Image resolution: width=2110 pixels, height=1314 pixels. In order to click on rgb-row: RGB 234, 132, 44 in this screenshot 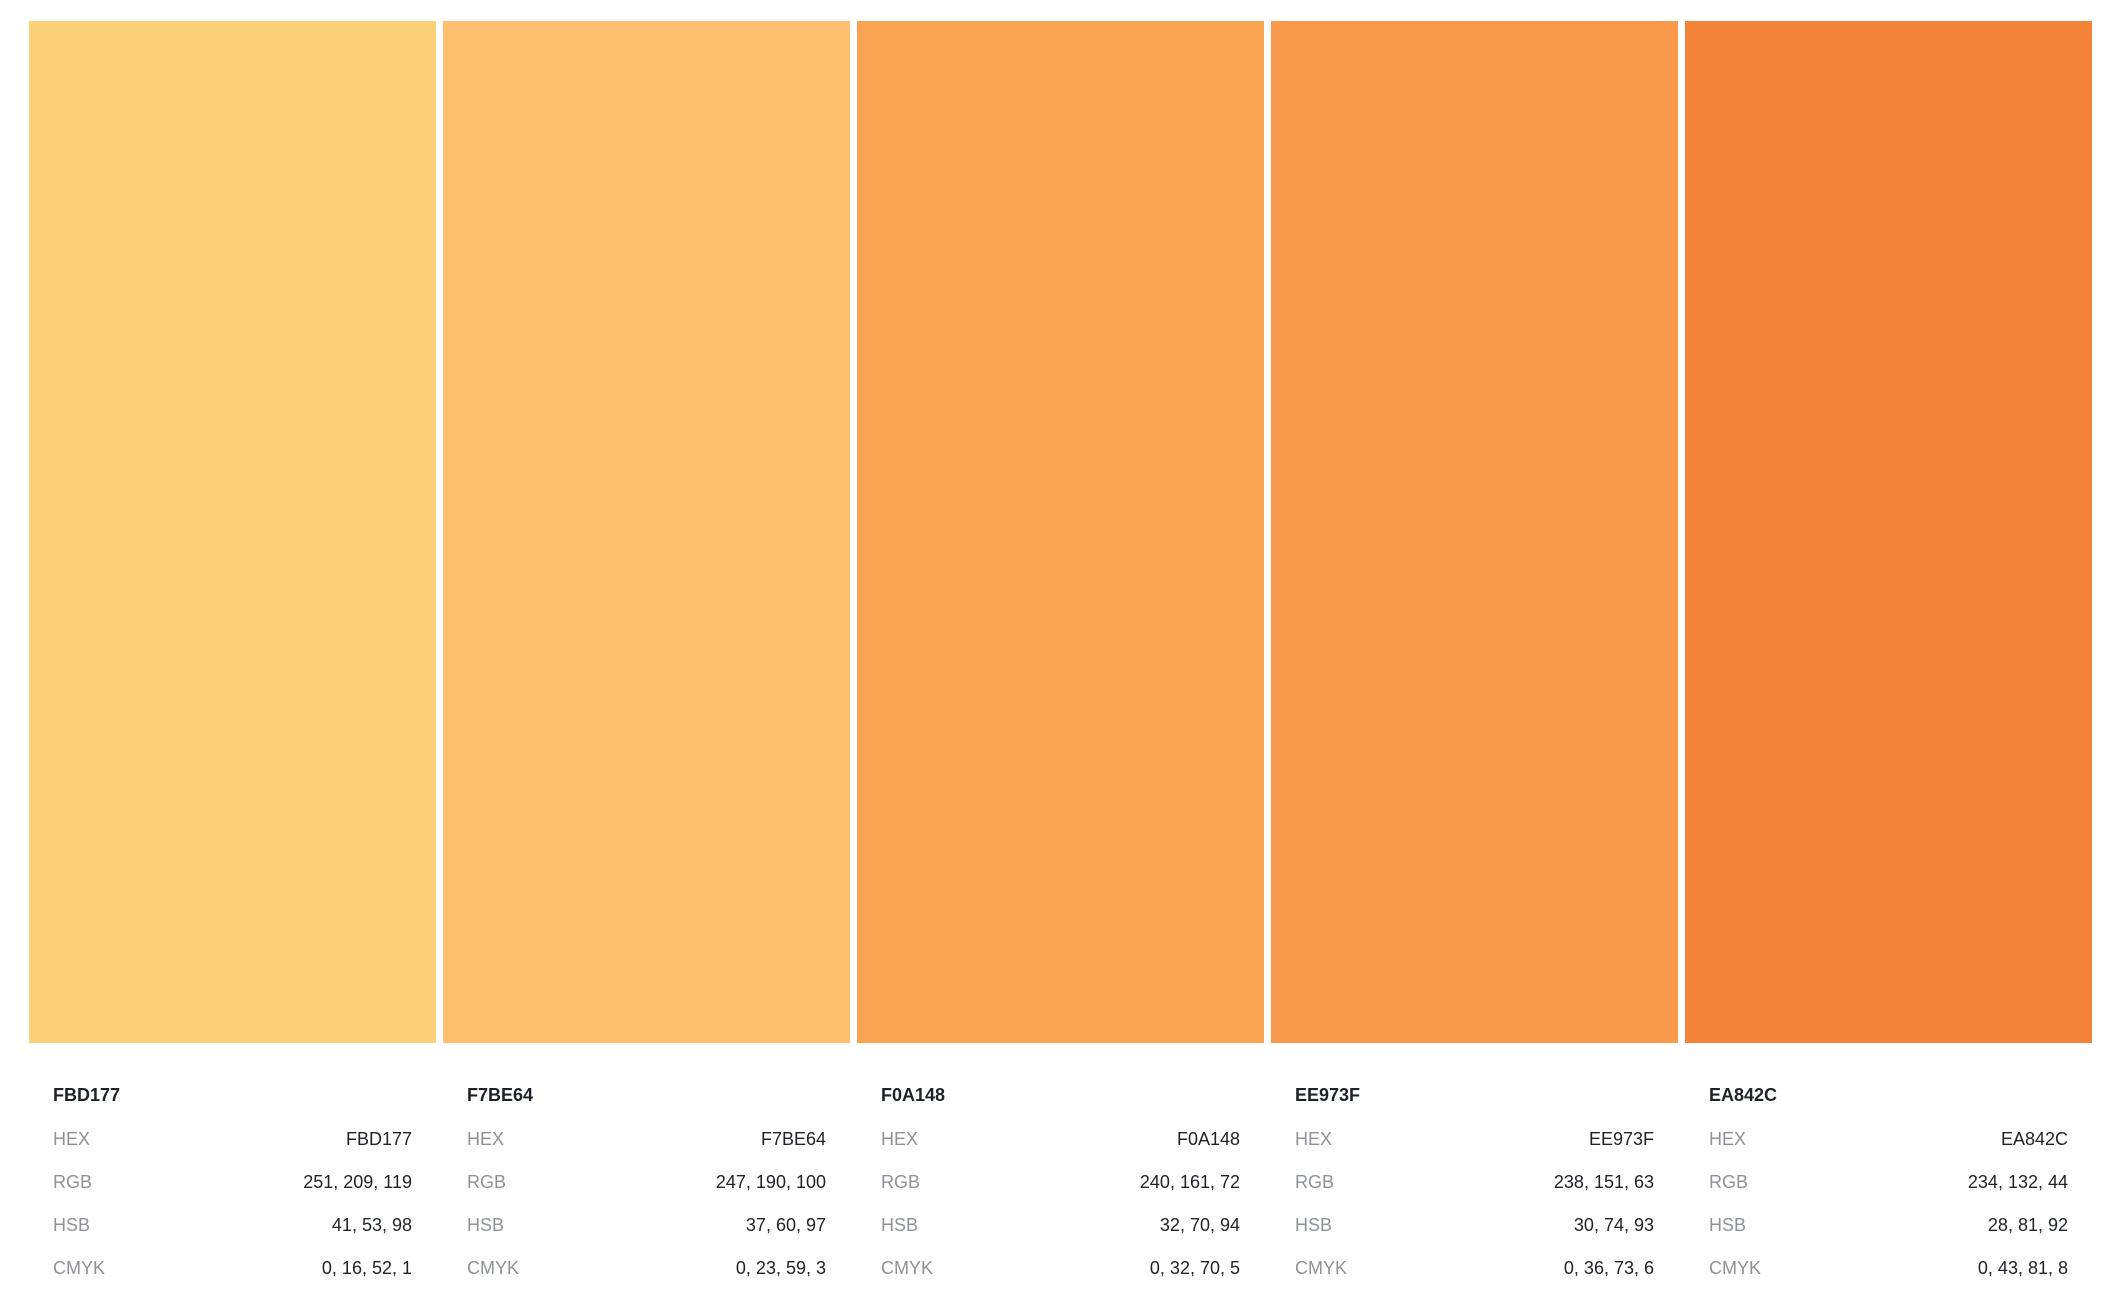, I will do `click(1888, 1184)`.